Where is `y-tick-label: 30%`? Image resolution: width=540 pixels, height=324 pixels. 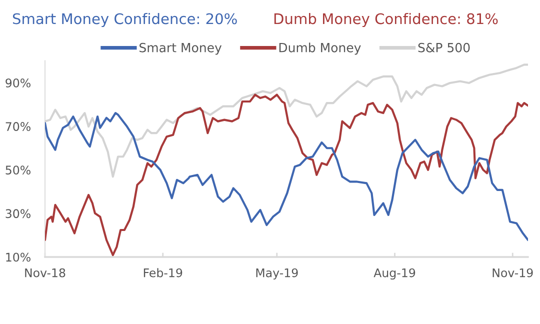 y-tick-label: 30% is located at coordinates (18, 213).